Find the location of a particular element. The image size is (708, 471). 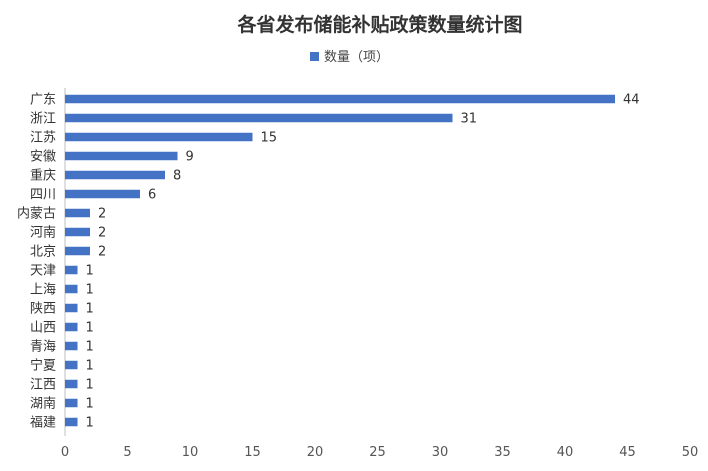

data-label: 9 is located at coordinates (190, 157).